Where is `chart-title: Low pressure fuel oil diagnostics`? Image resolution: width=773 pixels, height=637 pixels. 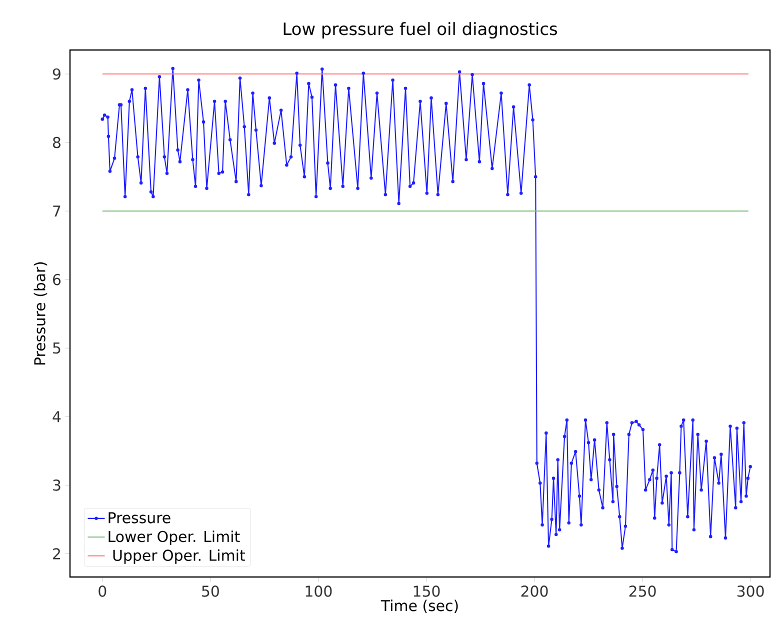
chart-title: Low pressure fuel oil diagnostics is located at coordinates (421, 30).